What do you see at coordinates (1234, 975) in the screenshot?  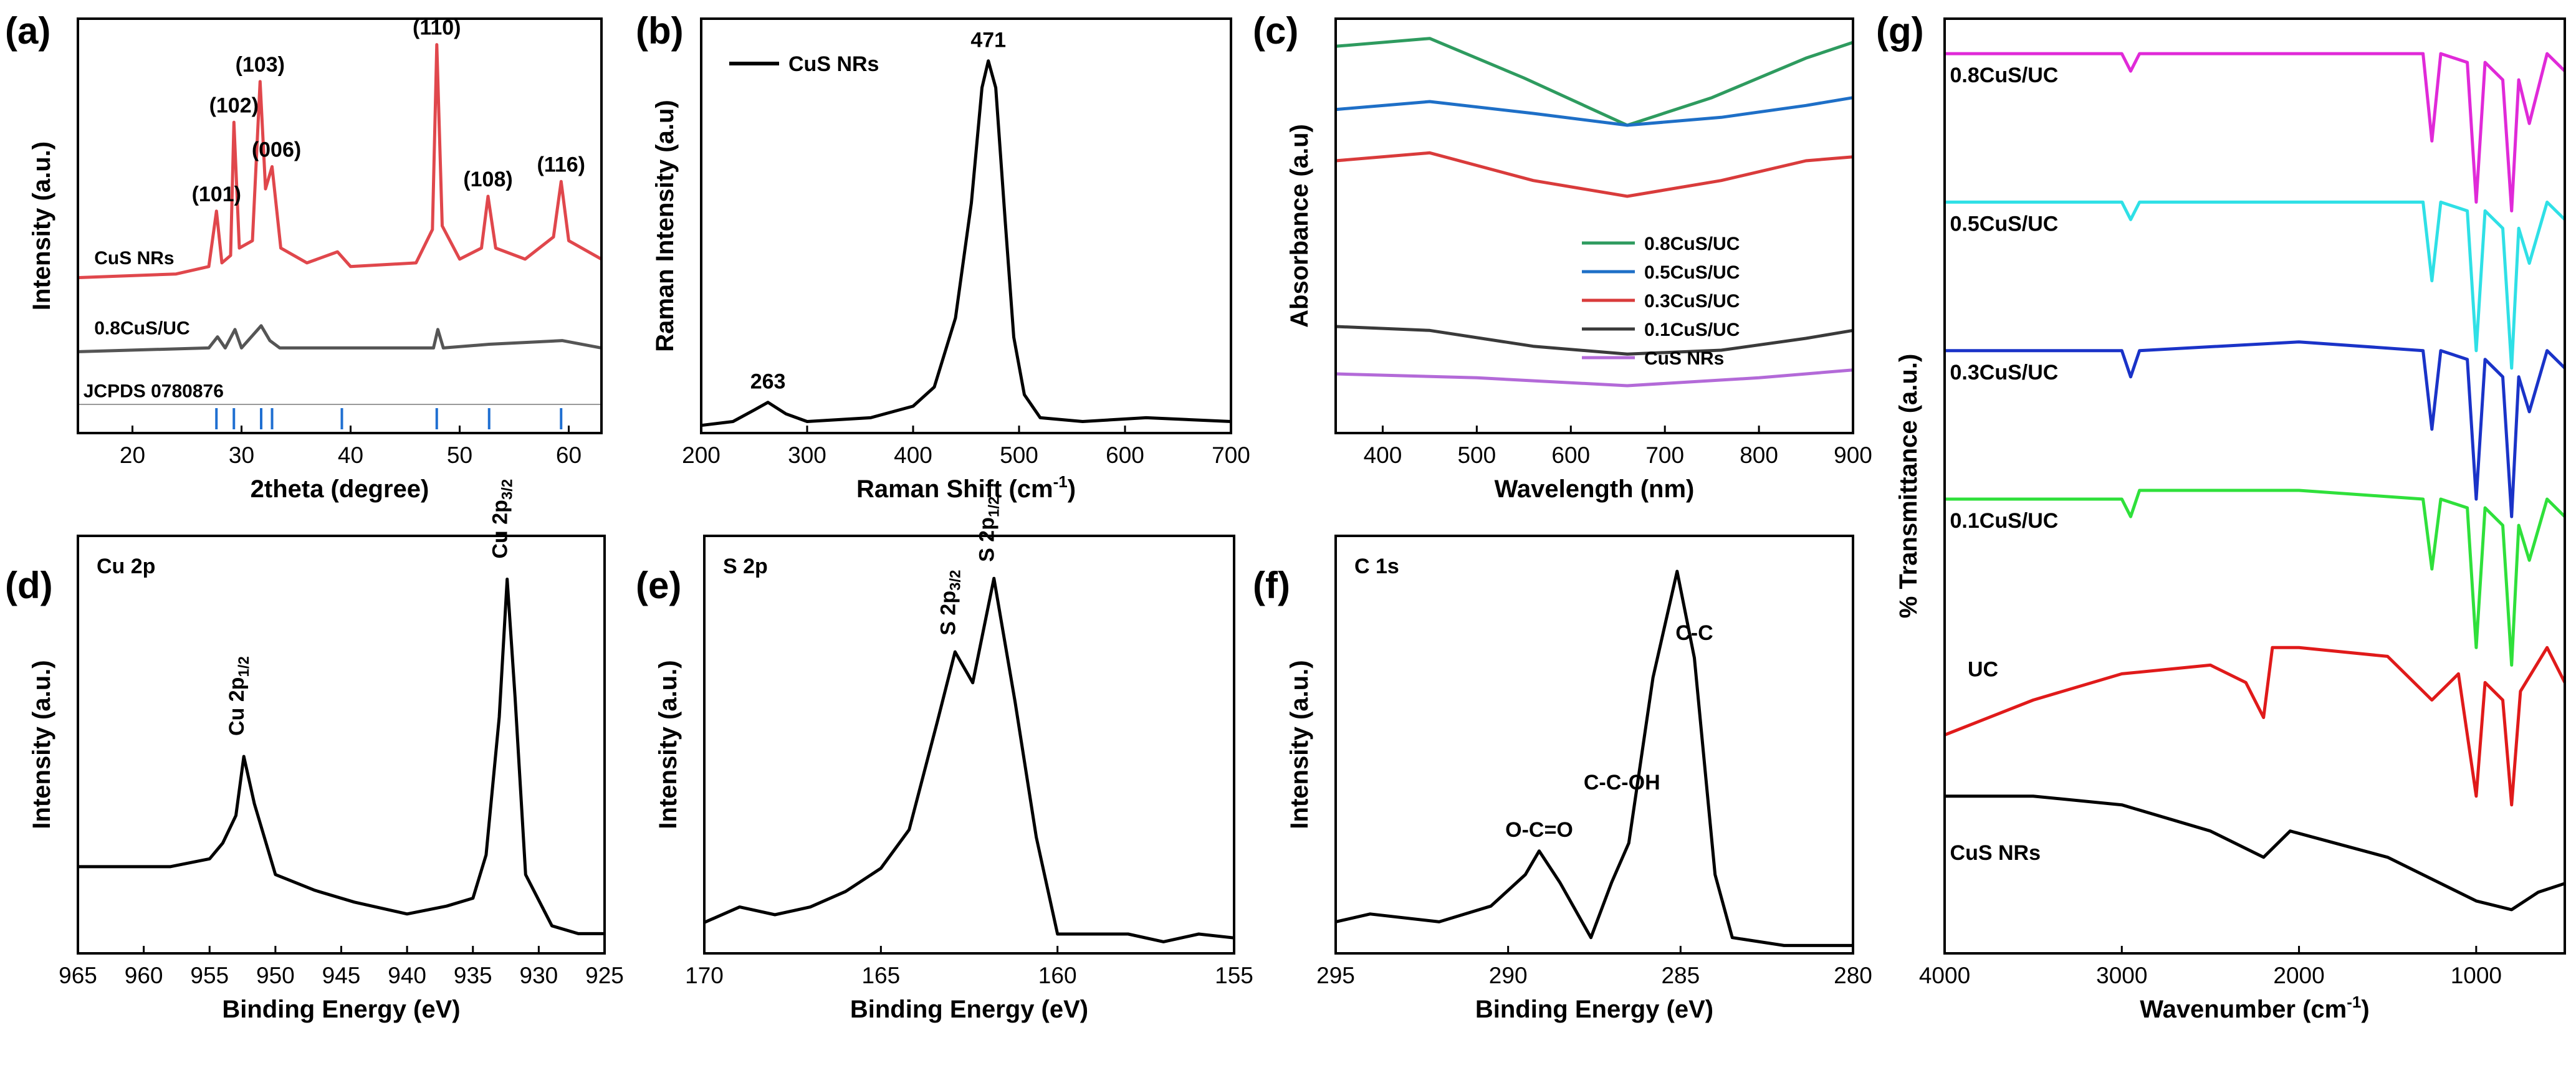 I see `x-tick-label: 155` at bounding box center [1234, 975].